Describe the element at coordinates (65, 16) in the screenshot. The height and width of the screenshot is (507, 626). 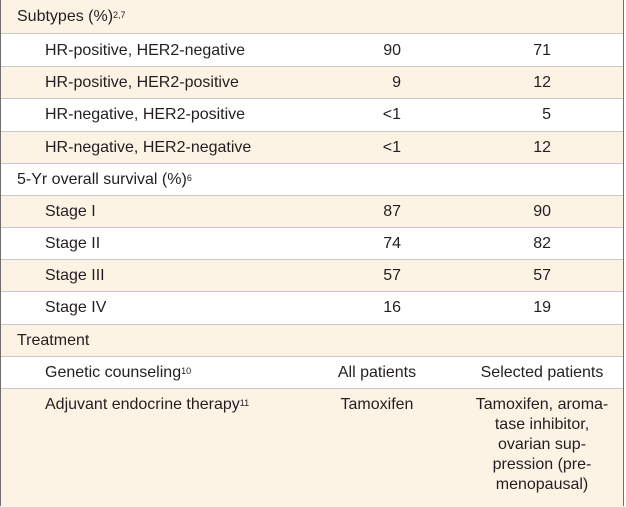
I see `subtypes-header-text: Subtypes (%)` at that location.